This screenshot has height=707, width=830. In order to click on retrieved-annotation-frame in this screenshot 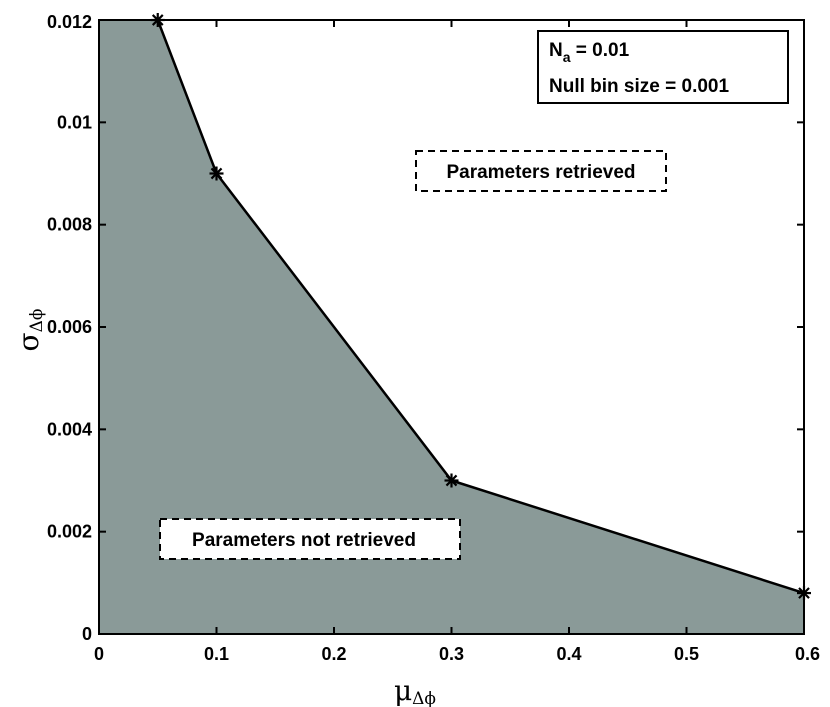, I will do `click(541, 171)`.